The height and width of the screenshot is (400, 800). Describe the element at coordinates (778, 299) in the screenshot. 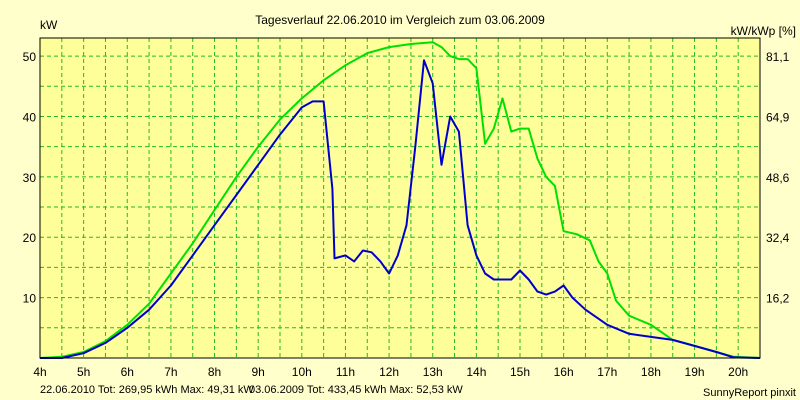

I see `y-tick-label-right: 16,2` at that location.